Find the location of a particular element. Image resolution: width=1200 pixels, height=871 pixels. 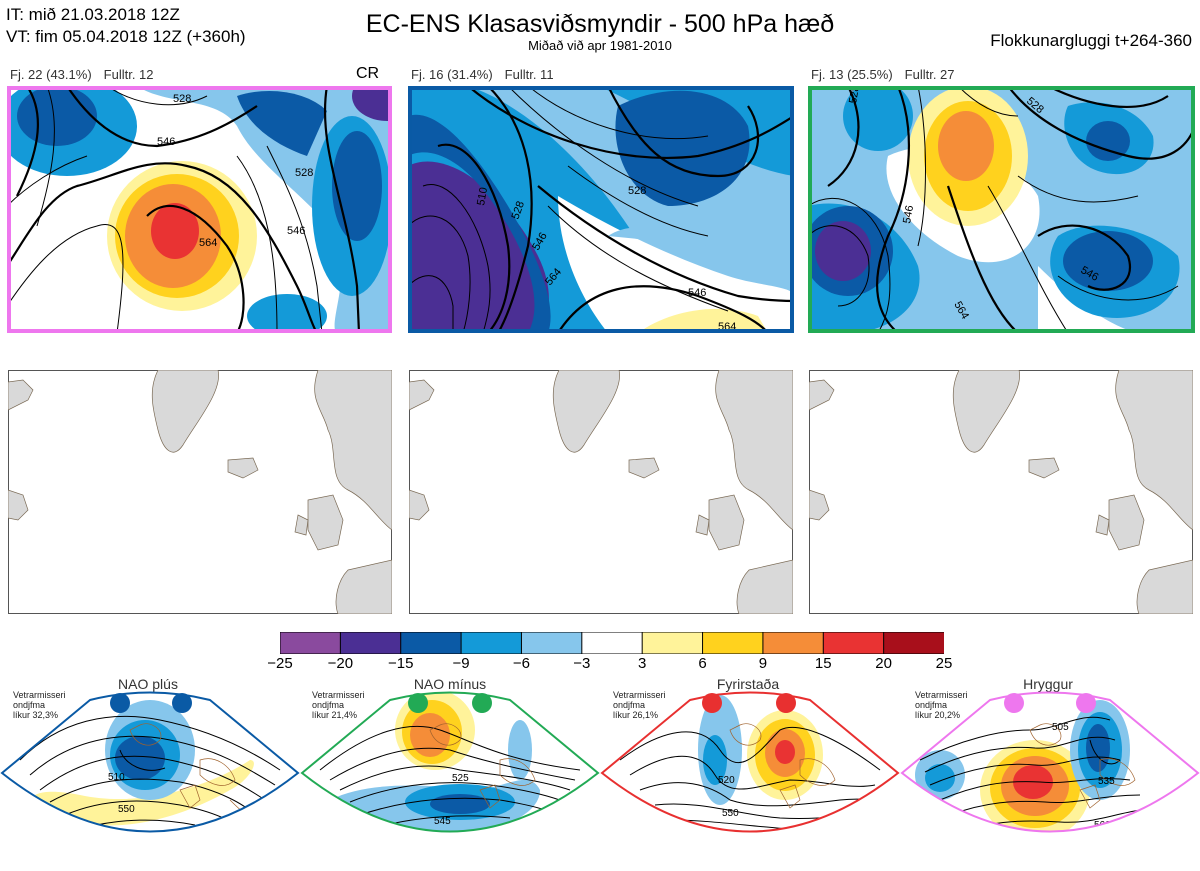

cluster-2-map: 510 528 546 564 546 528 564 is located at coordinates (601, 209).